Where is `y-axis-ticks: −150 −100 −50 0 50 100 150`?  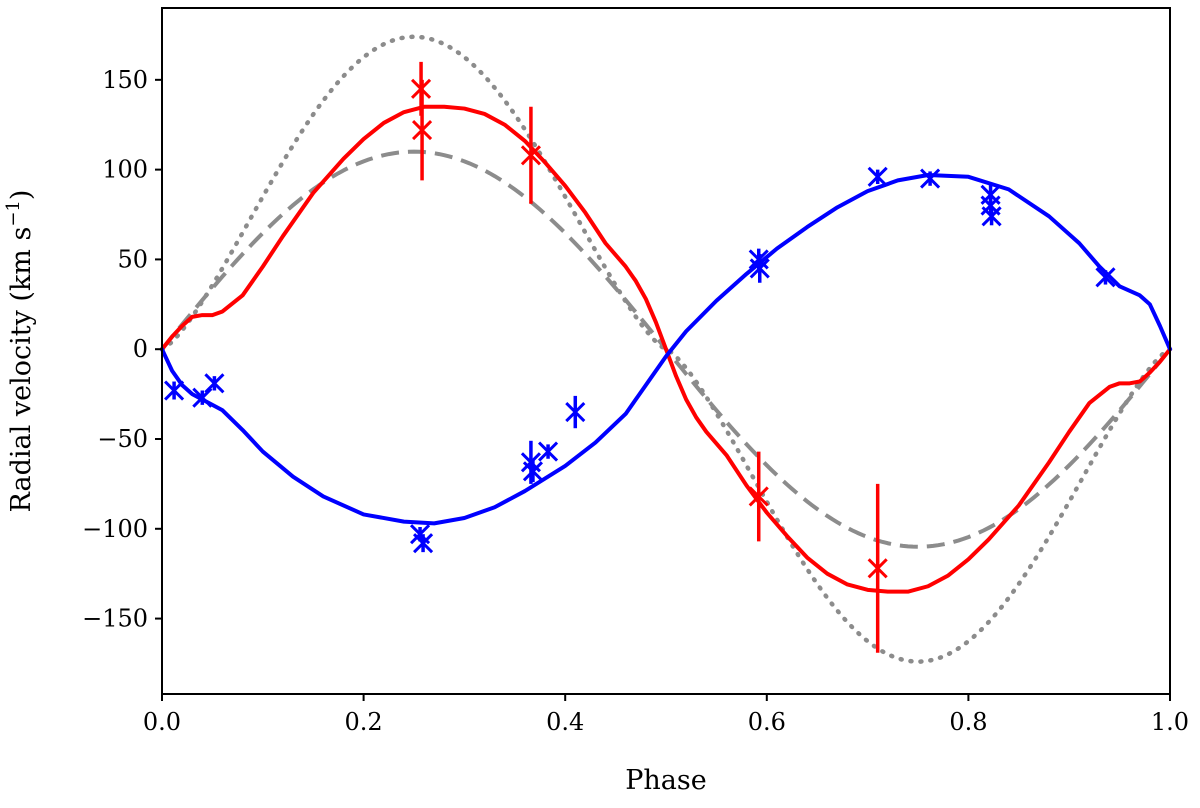
y-axis-ticks: −150 −100 −50 0 50 100 150 is located at coordinates (122, 349).